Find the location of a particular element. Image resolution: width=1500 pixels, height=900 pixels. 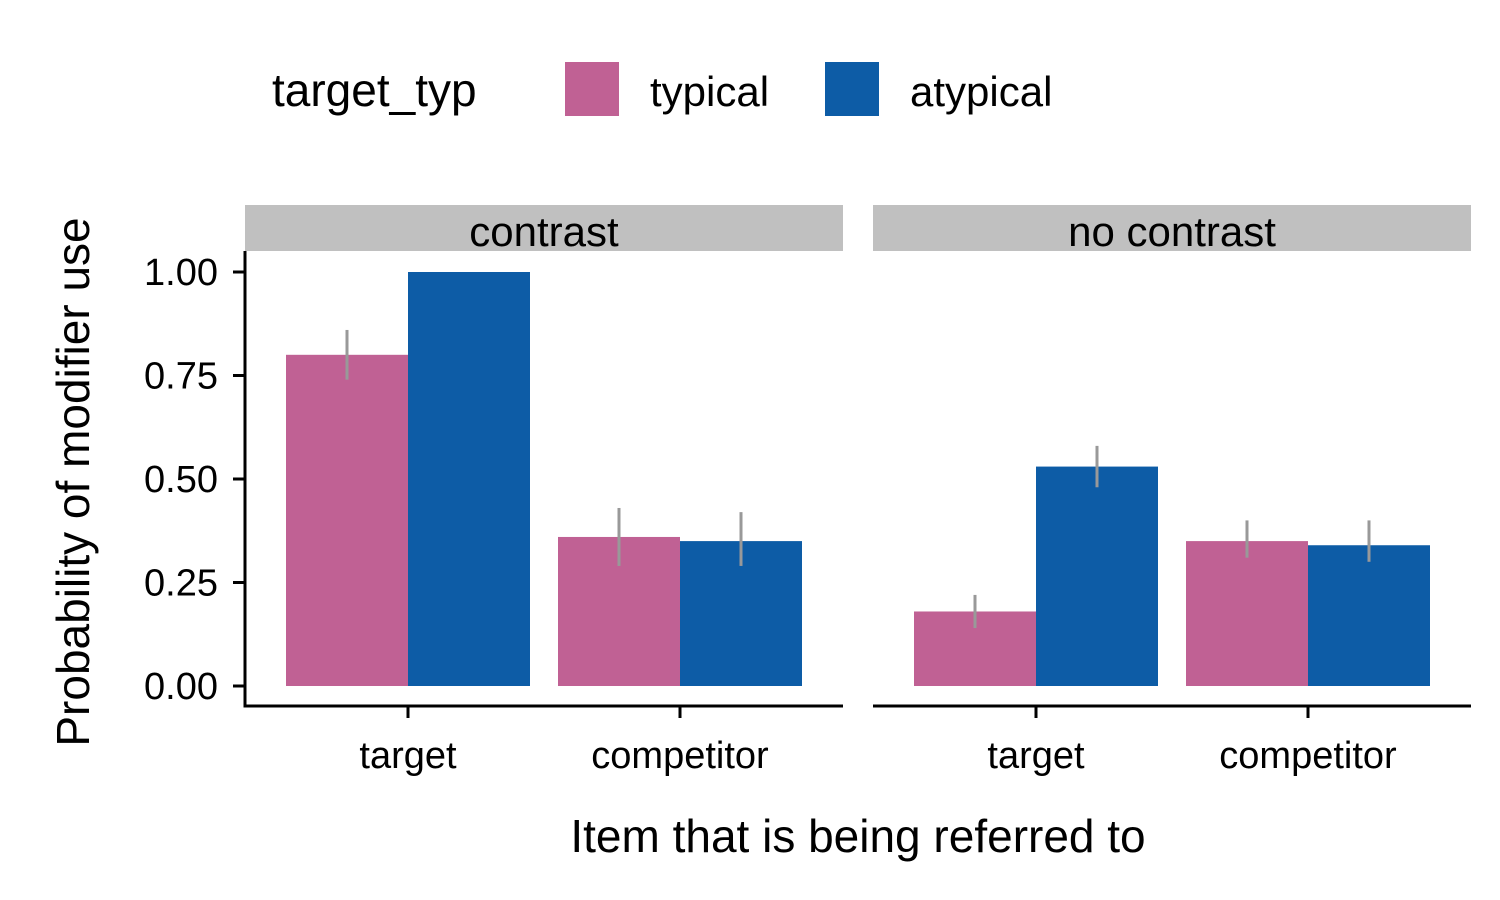

facet-strip-label: contrast is located at coordinates (544, 231).